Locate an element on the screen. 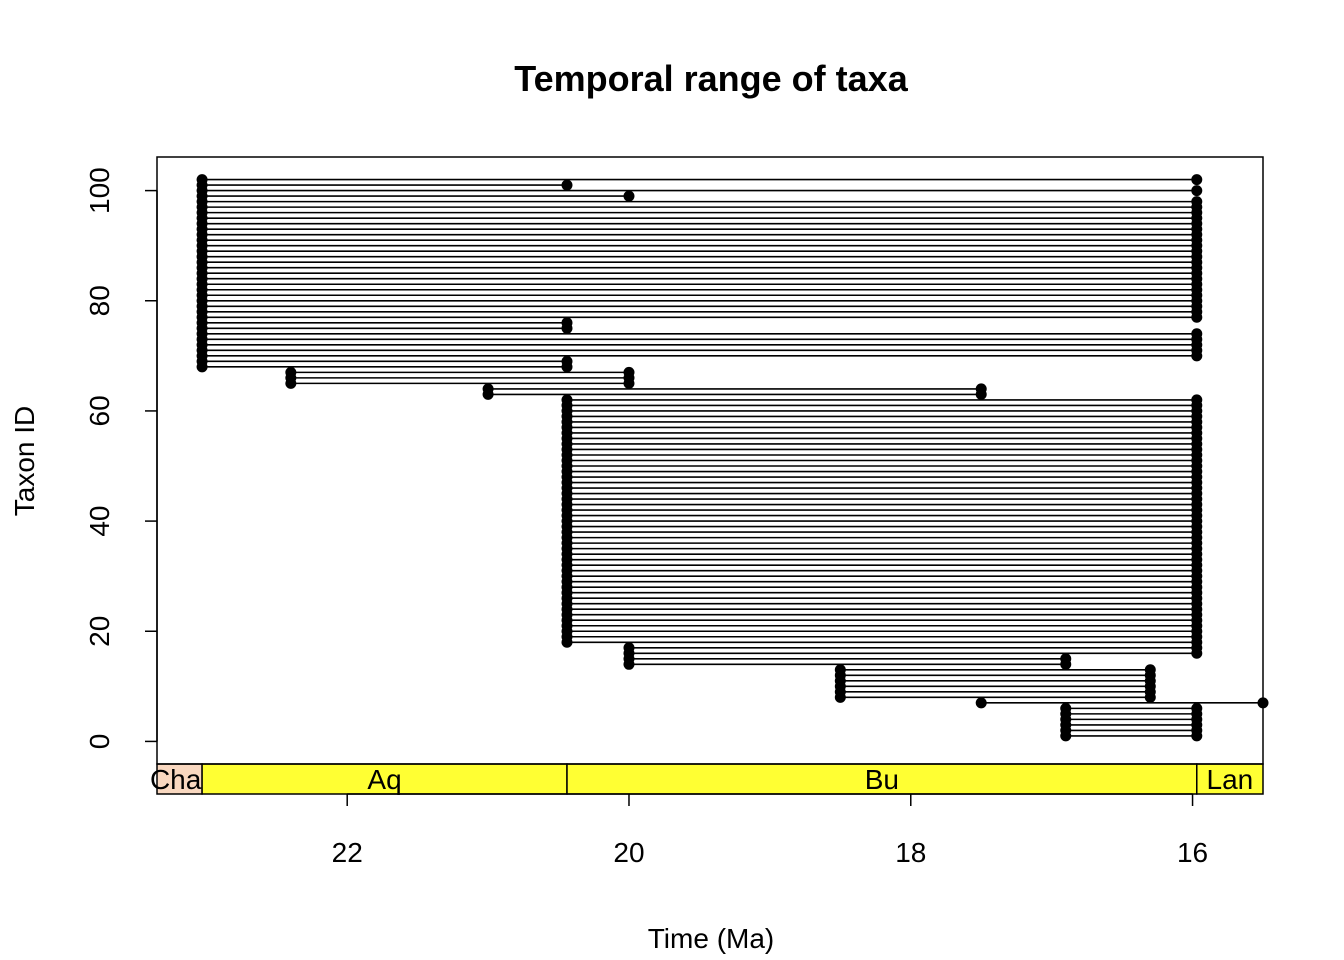  stage-label-bu: Bu is located at coordinates (882, 779).